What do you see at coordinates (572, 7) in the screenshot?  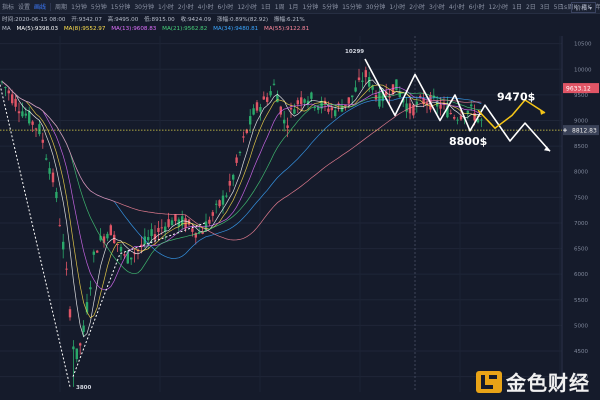 I see `toolbar-item: 周K` at bounding box center [572, 7].